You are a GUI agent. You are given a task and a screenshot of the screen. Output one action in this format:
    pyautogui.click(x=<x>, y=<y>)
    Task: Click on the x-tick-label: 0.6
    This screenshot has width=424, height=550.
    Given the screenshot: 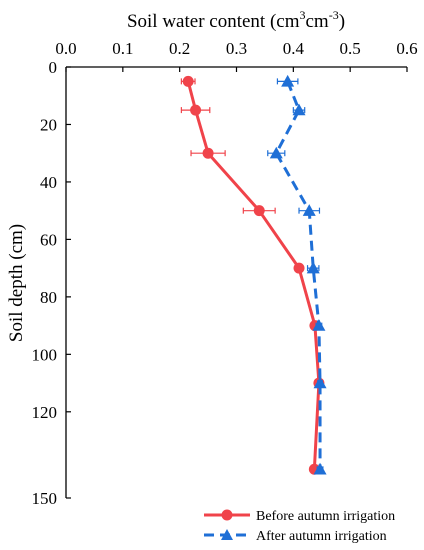 What is the action you would take?
    pyautogui.click(x=406, y=48)
    